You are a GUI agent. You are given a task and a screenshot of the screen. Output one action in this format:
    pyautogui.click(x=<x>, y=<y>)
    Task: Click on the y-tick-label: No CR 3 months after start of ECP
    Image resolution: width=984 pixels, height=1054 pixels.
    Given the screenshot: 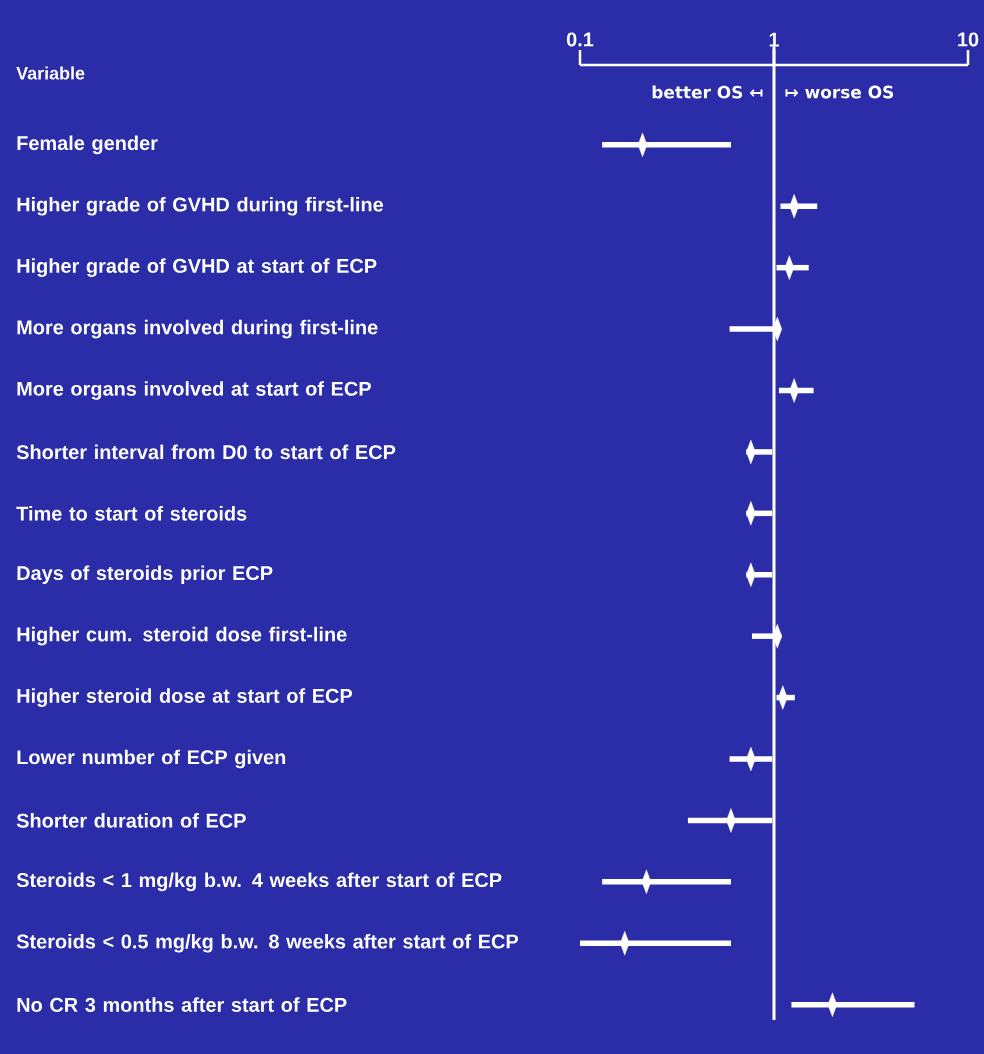 What is the action you would take?
    pyautogui.click(x=182, y=1004)
    